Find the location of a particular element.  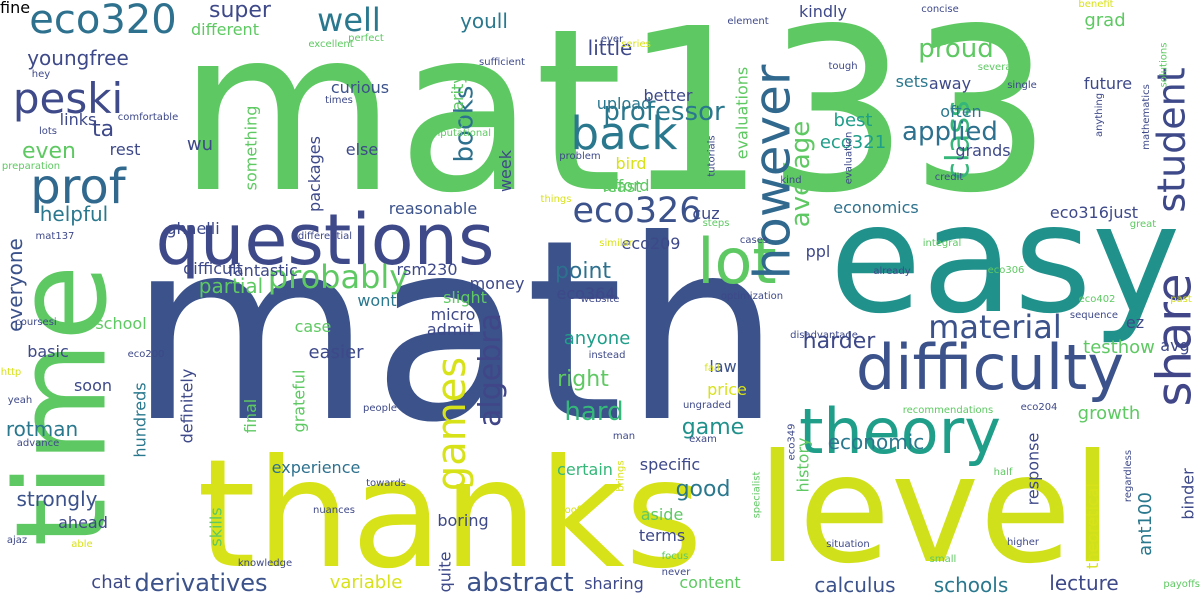

word: right is located at coordinates (583, 379).